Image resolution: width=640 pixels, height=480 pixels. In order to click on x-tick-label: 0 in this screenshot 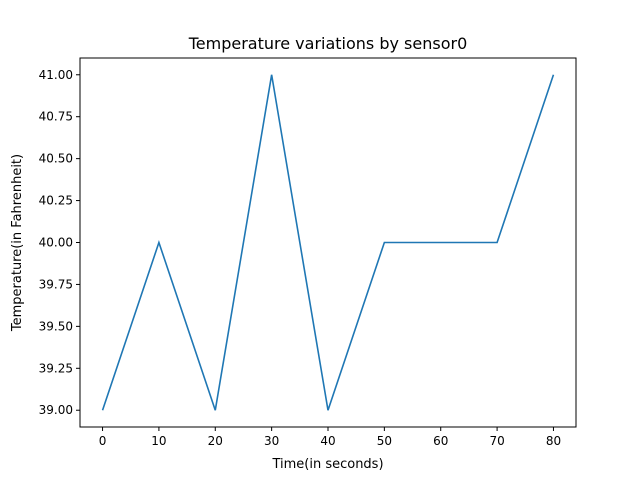, I will do `click(103, 441)`.